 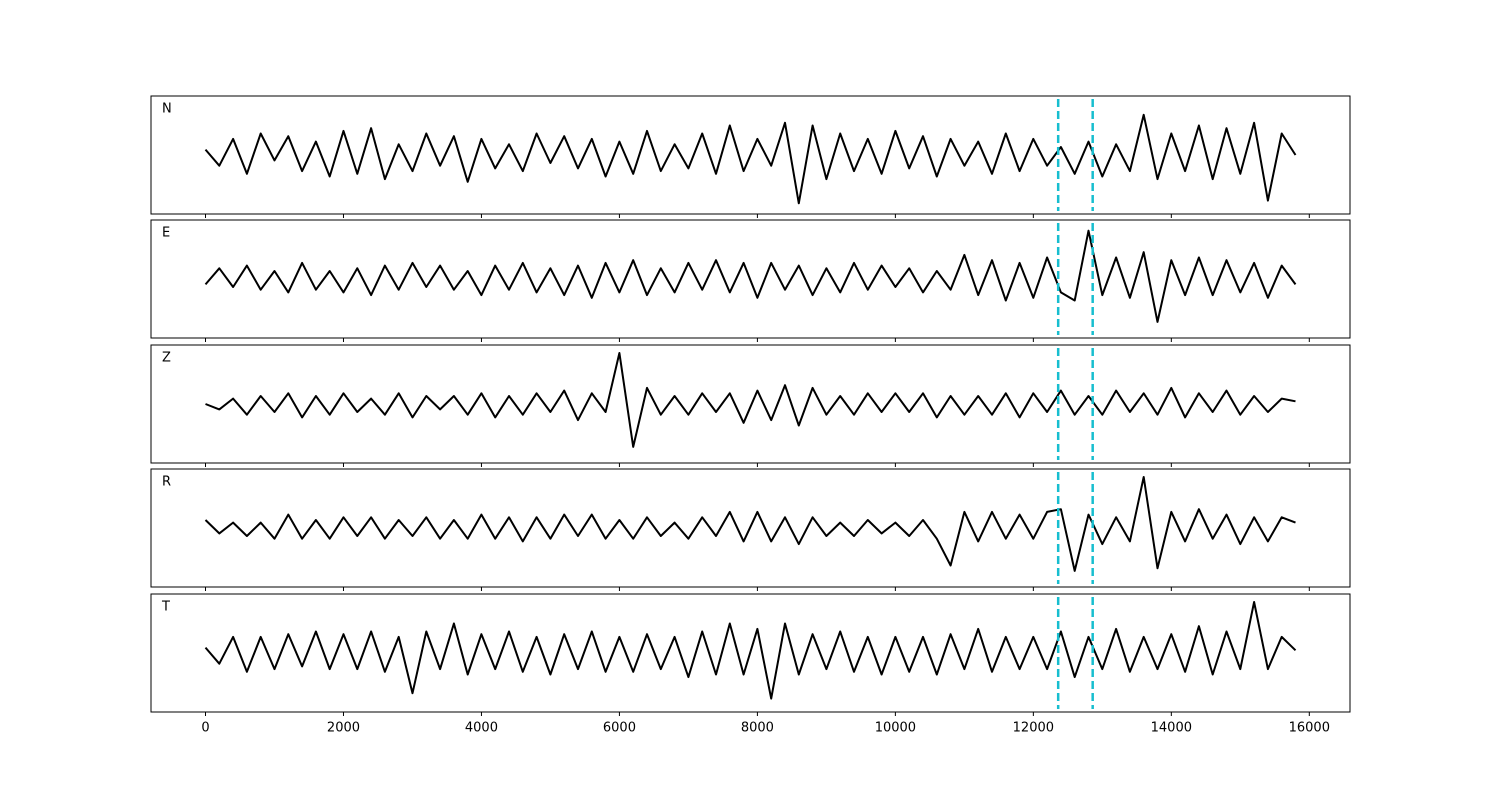 I want to click on x-tick-label: 6000, so click(x=619, y=728).